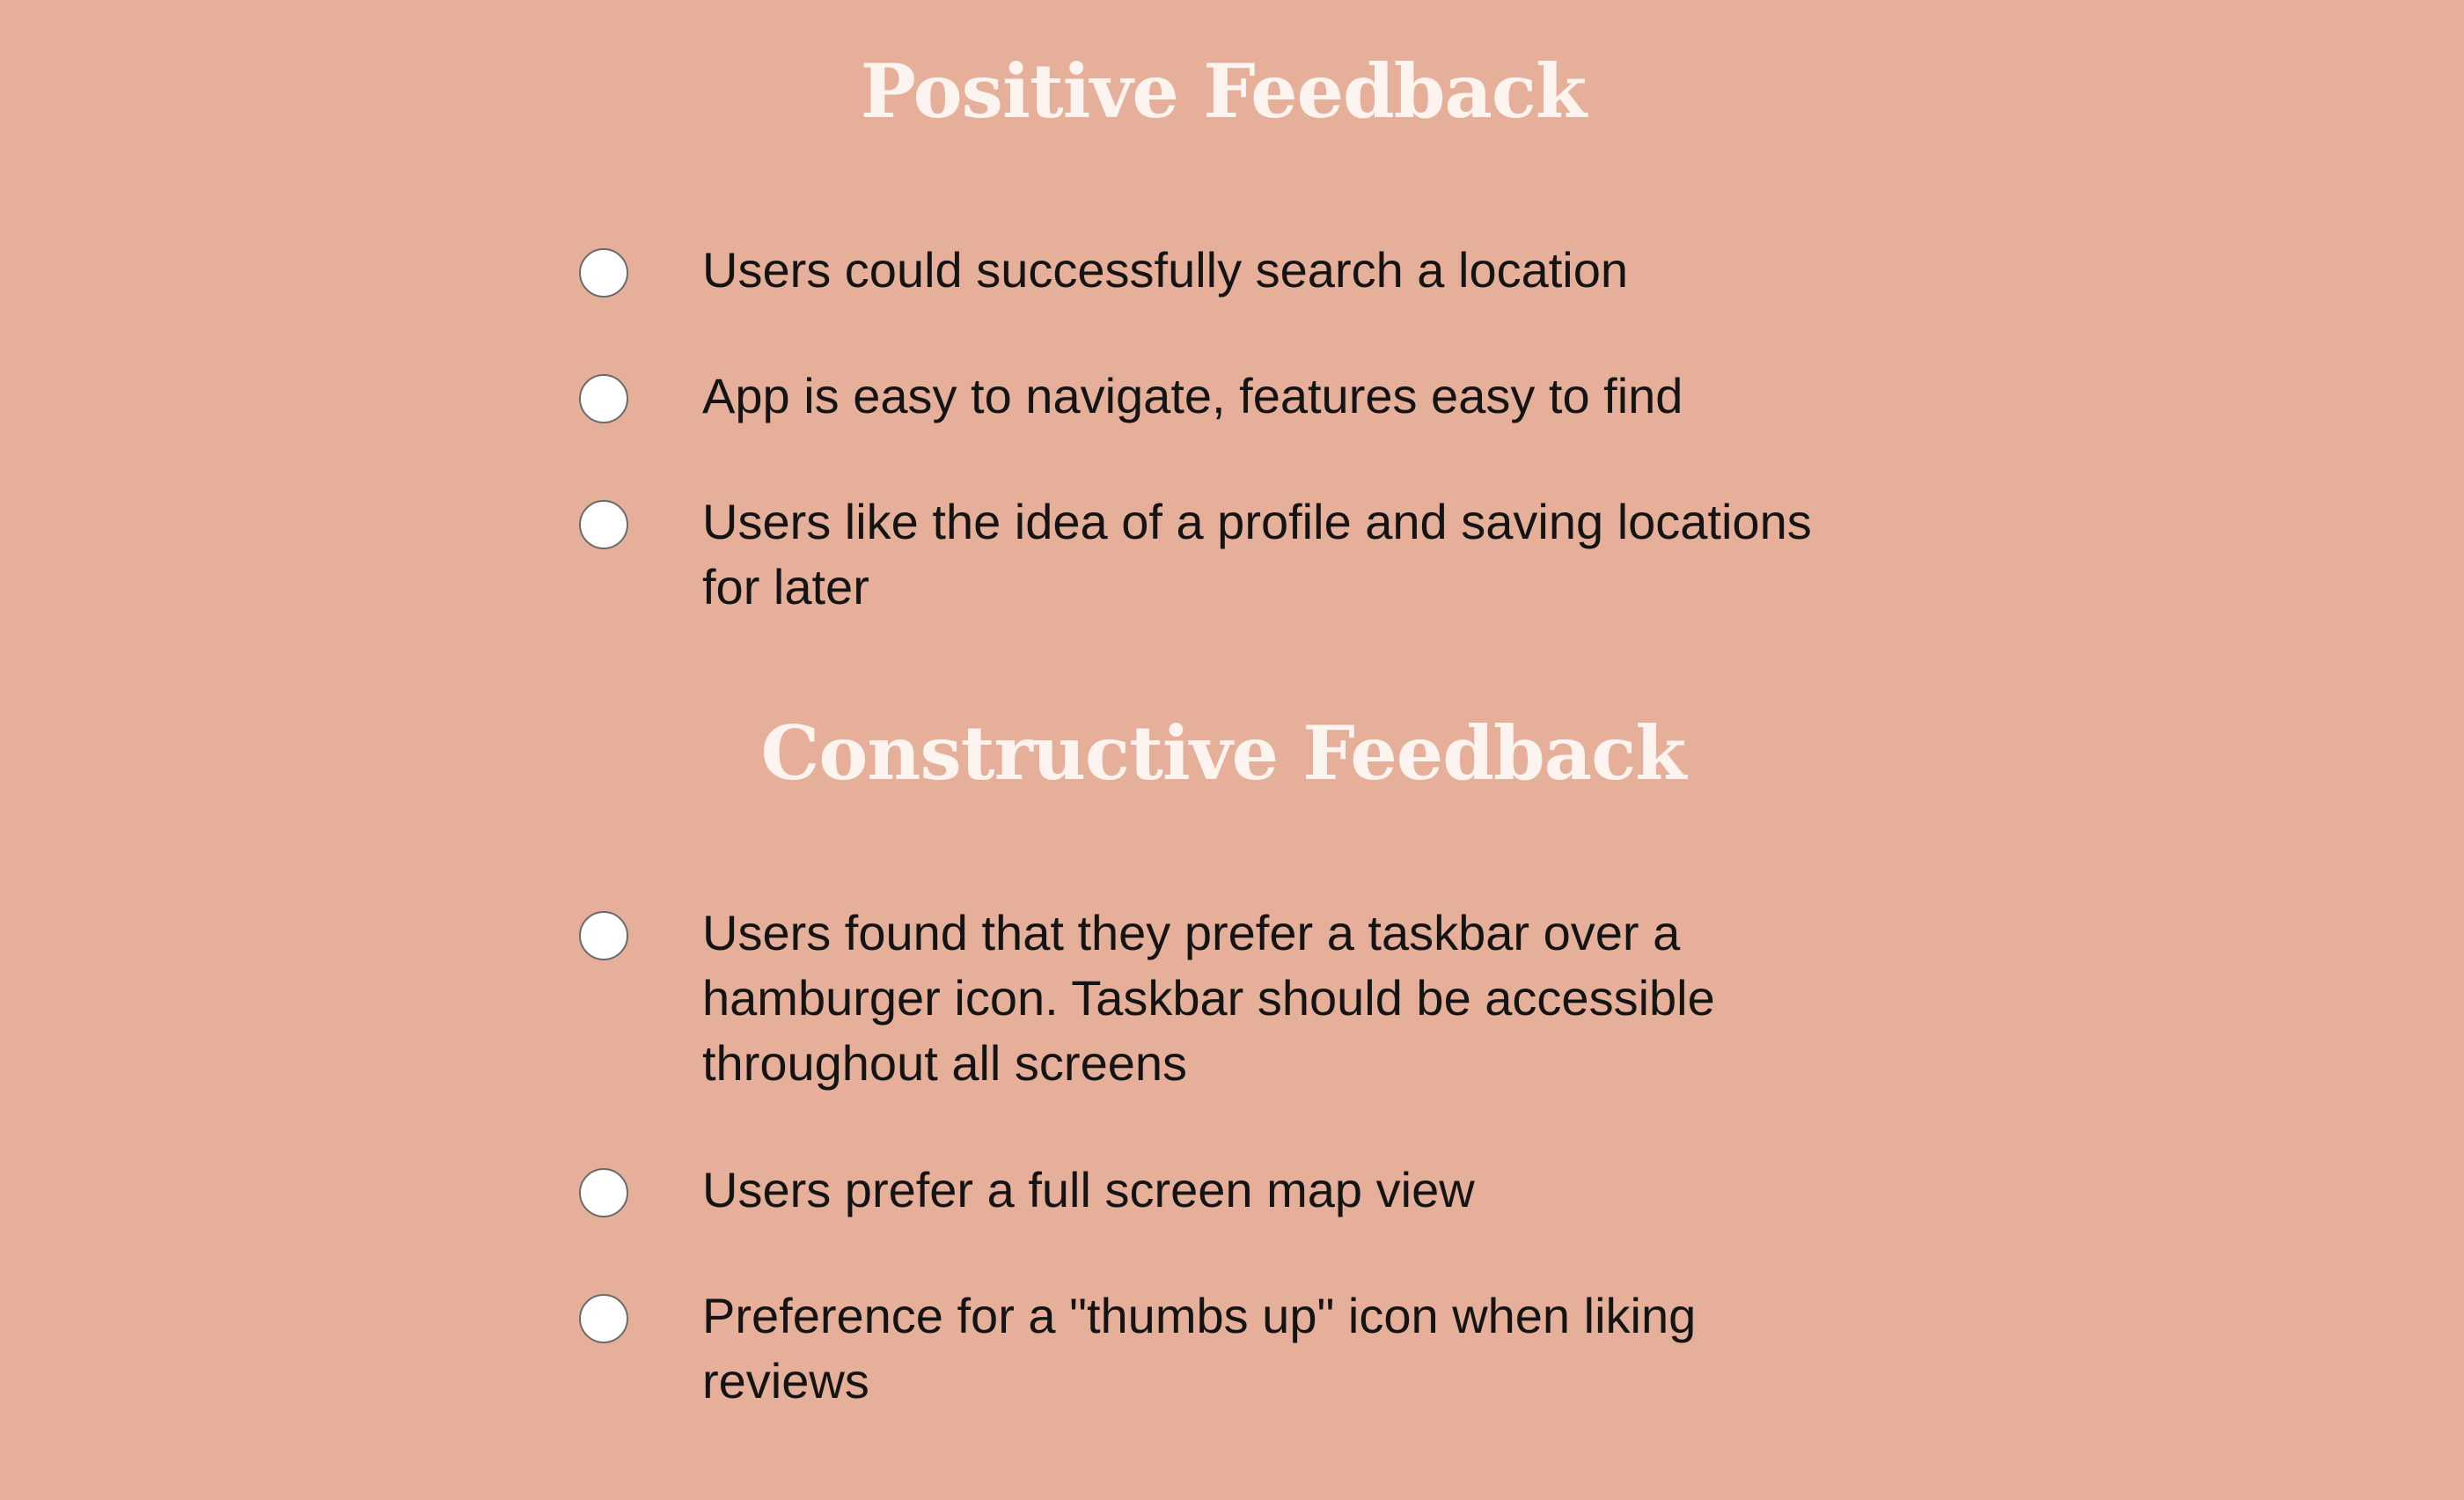 Image resolution: width=2464 pixels, height=1500 pixels. Describe the element at coordinates (1224, 753) in the screenshot. I see `constructive-feedback-heading: Constructive Feedback` at that location.